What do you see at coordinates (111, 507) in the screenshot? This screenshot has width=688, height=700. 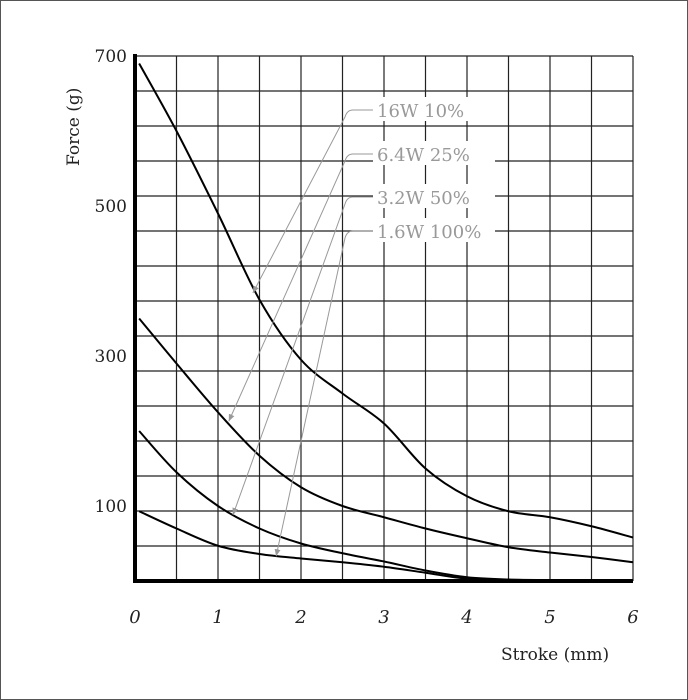 I see `y-tick-label: 100` at bounding box center [111, 507].